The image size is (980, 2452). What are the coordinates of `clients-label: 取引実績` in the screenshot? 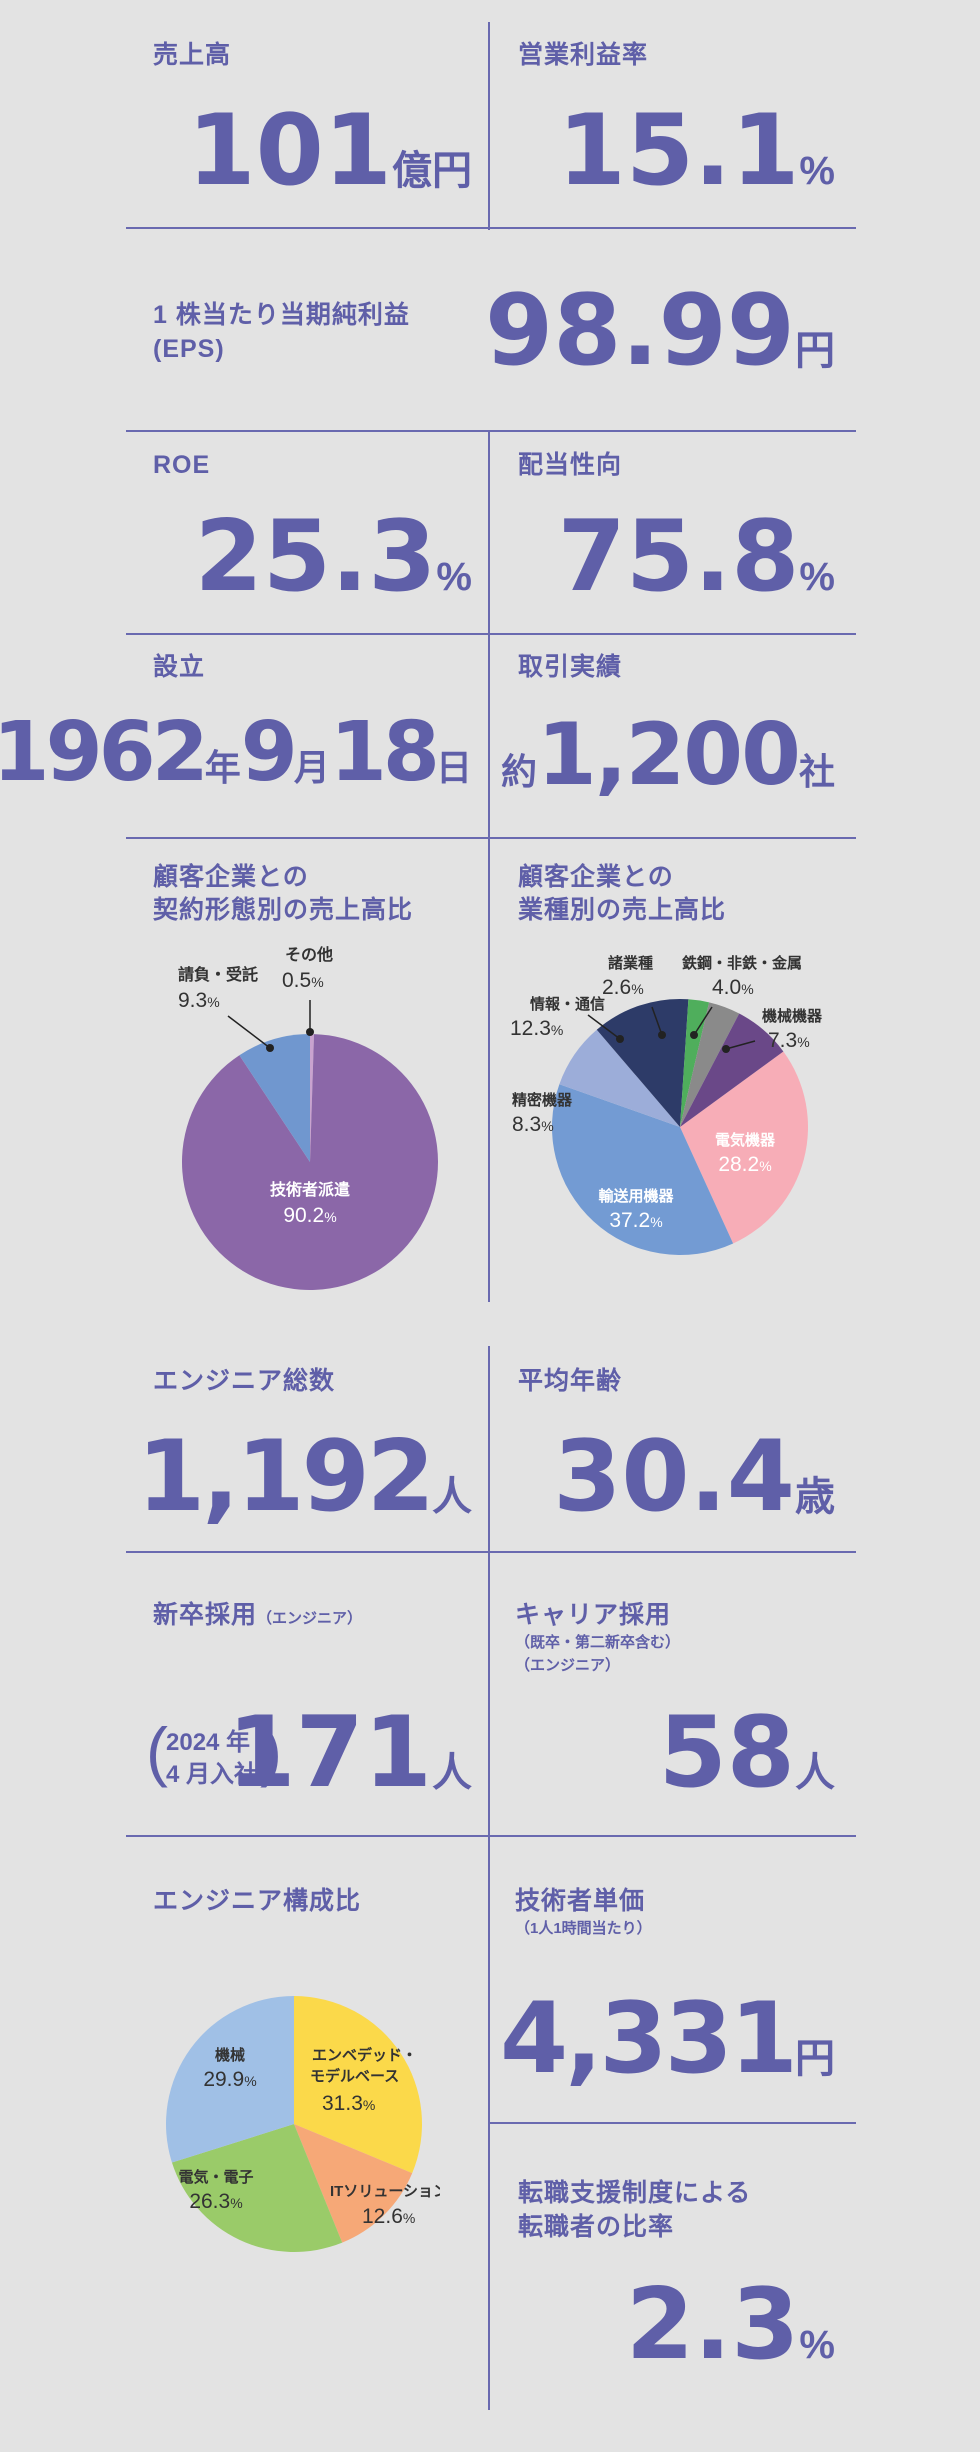 It's located at (570, 667).